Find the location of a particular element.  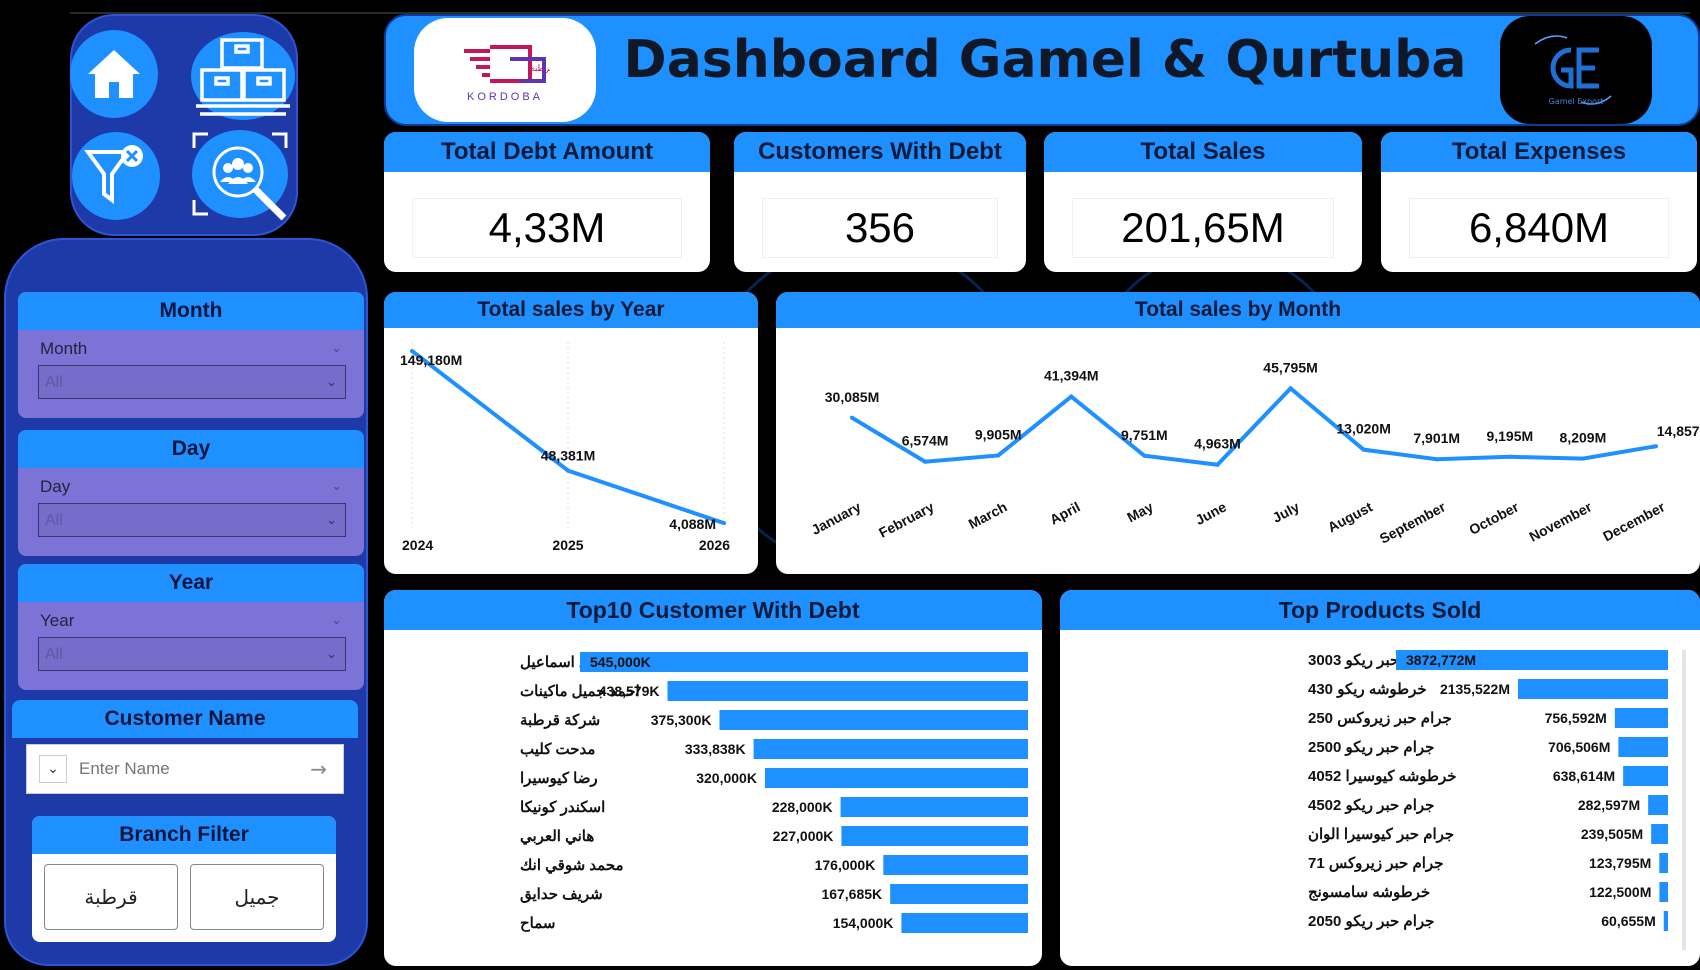

data-label: 375,300K is located at coordinates (681, 720).